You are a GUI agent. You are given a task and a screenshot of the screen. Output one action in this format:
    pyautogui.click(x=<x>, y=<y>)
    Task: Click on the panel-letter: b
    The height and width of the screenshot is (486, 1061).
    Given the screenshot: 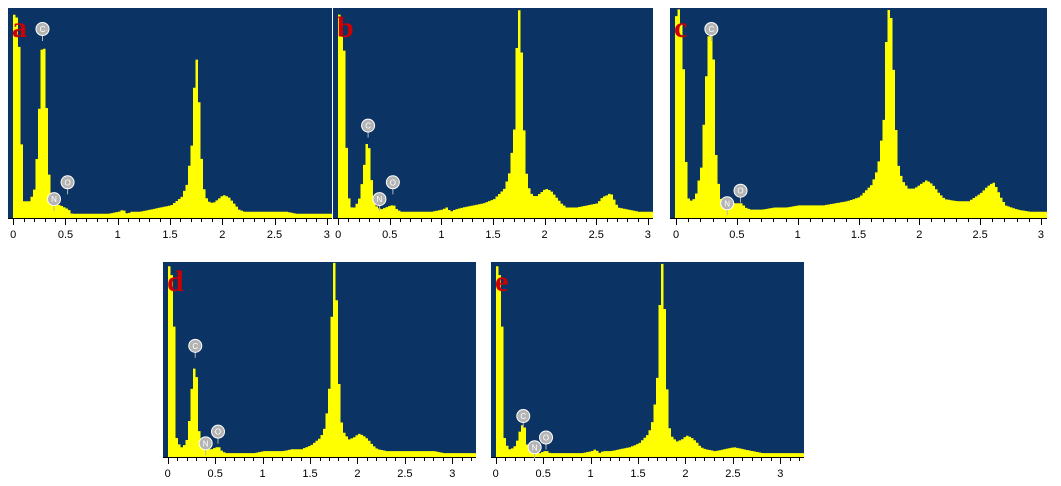 What is the action you would take?
    pyautogui.click(x=345, y=27)
    